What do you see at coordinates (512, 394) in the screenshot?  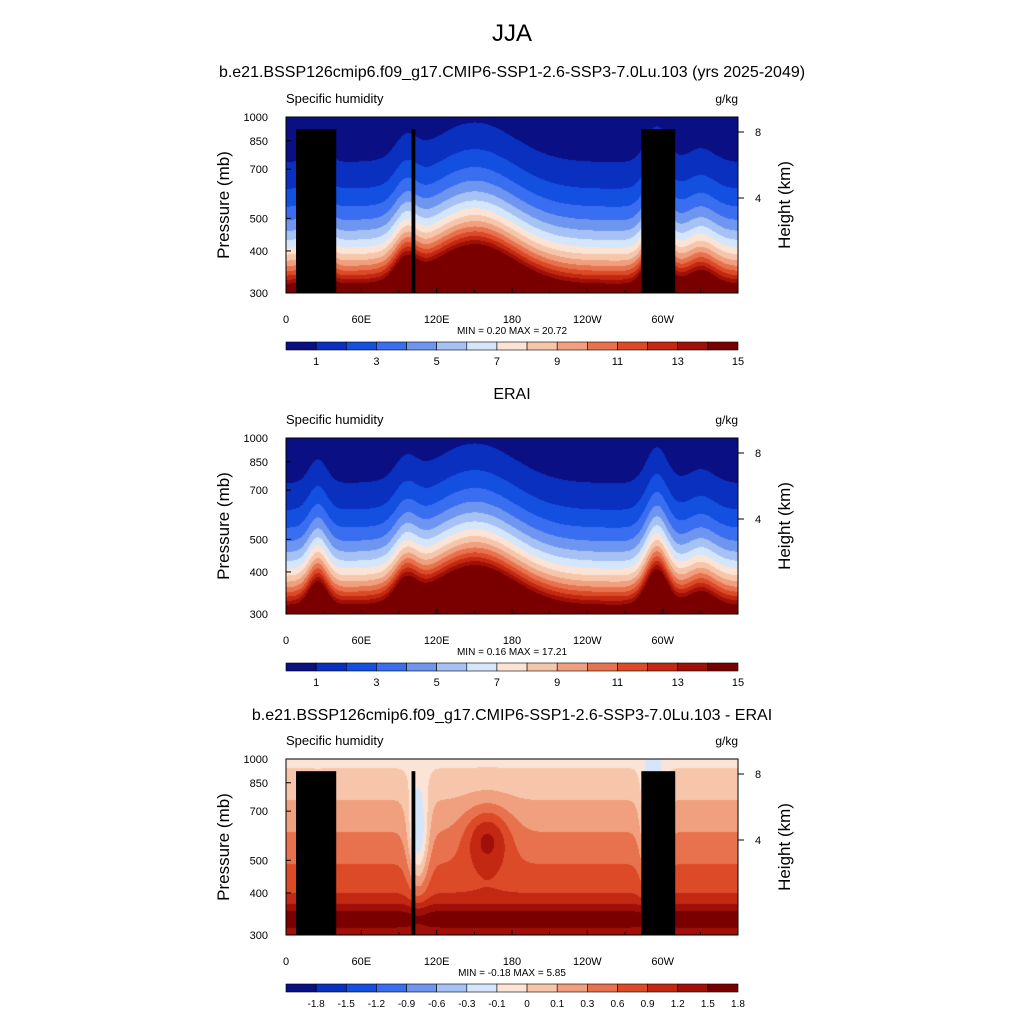 I see `obs-title: ERAI` at bounding box center [512, 394].